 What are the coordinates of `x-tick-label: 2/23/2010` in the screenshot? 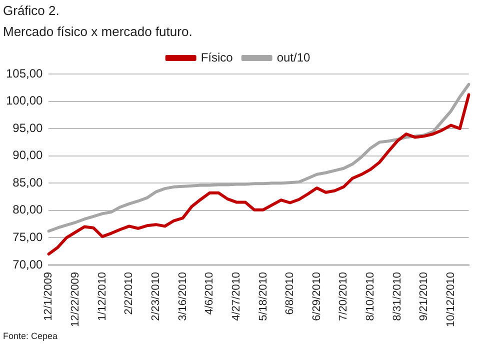 It's located at (156, 296).